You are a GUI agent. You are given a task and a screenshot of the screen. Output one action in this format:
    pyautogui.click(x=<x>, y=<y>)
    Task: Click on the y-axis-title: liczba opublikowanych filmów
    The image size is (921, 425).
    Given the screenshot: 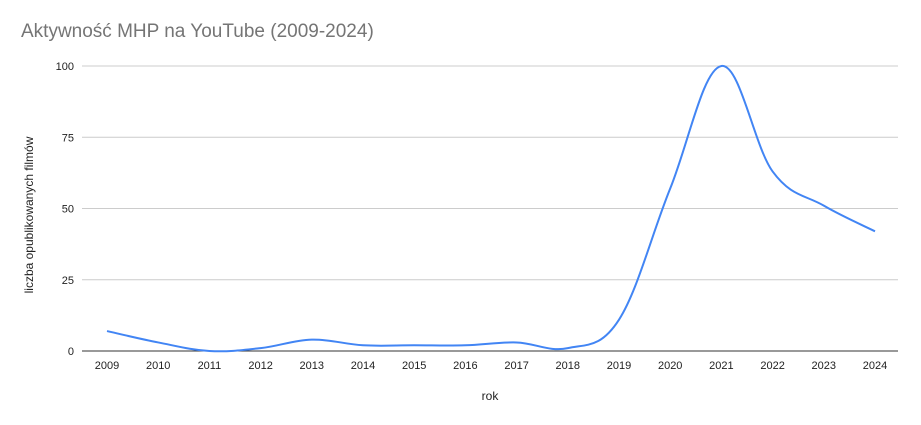 What is the action you would take?
    pyautogui.click(x=29, y=214)
    